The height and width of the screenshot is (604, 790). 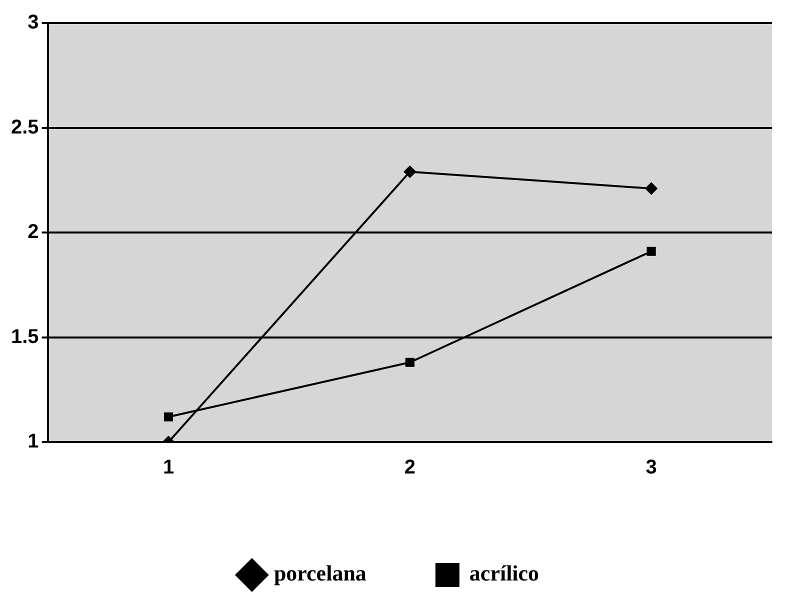 What do you see at coordinates (33, 441) in the screenshot?
I see `y-tick-label: 1` at bounding box center [33, 441].